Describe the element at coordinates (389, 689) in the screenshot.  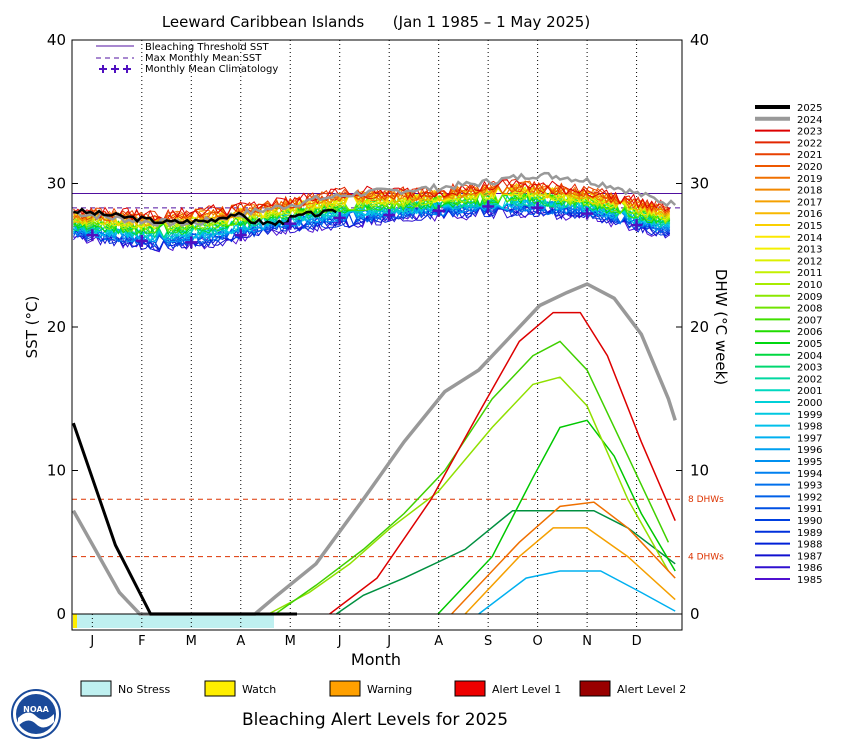
I see `legend-warning: Warning` at that location.